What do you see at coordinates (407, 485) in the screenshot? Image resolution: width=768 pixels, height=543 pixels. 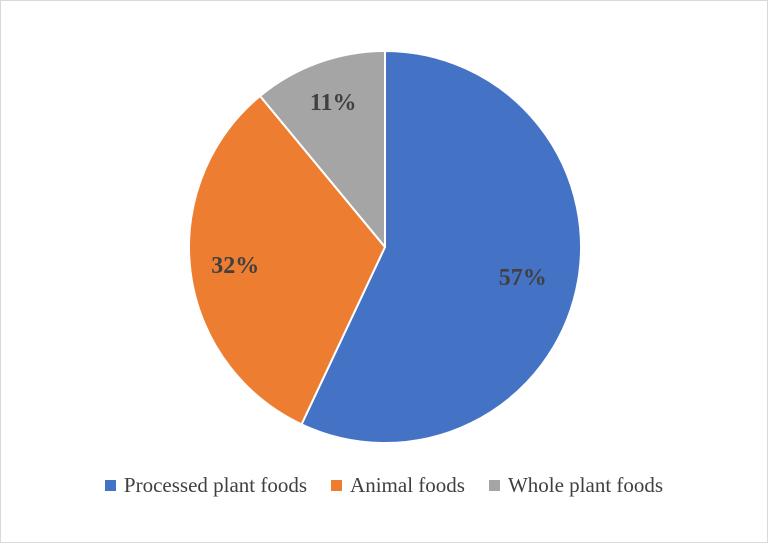 I see `legend-label: Animal foods` at bounding box center [407, 485].